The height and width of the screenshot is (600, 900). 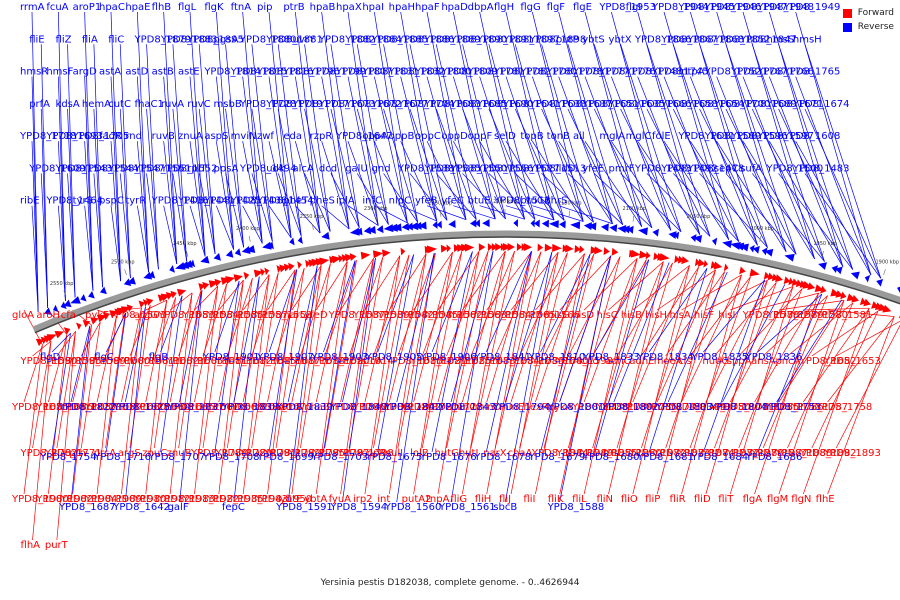 What do you see at coordinates (113, 499) in the screenshot?
I see `forward-gene-label: YPD8_1909` at bounding box center [113, 499].